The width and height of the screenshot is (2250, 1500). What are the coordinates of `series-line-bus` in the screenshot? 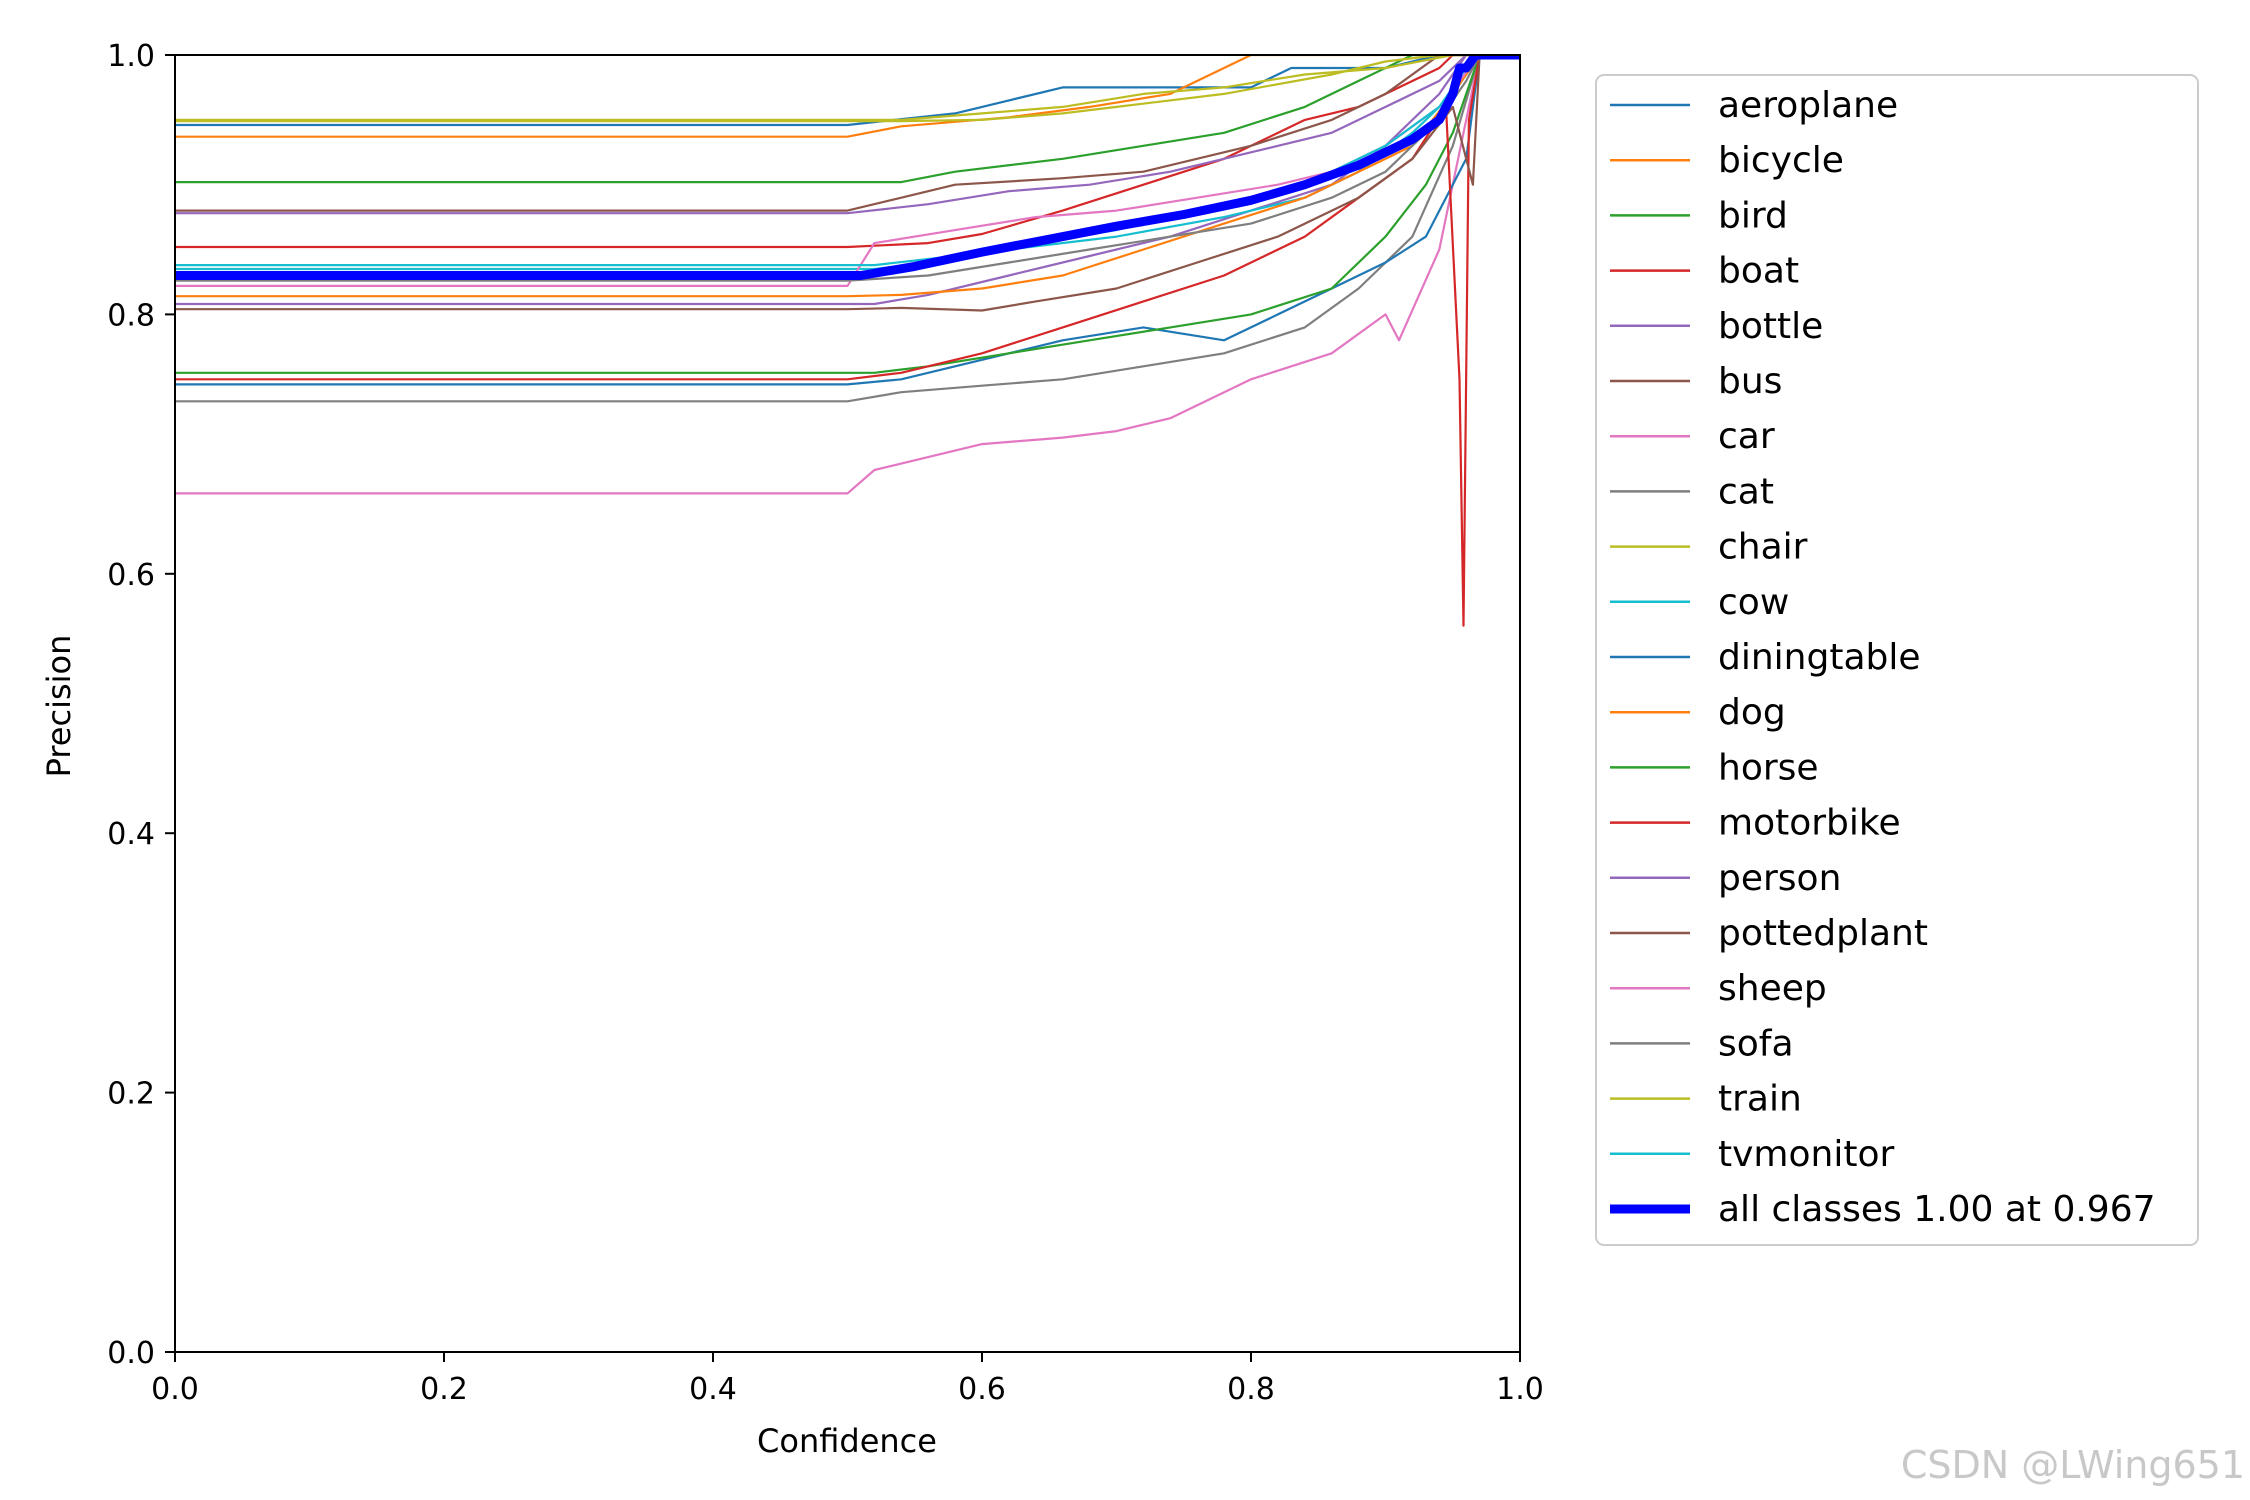 It's located at (847, 133).